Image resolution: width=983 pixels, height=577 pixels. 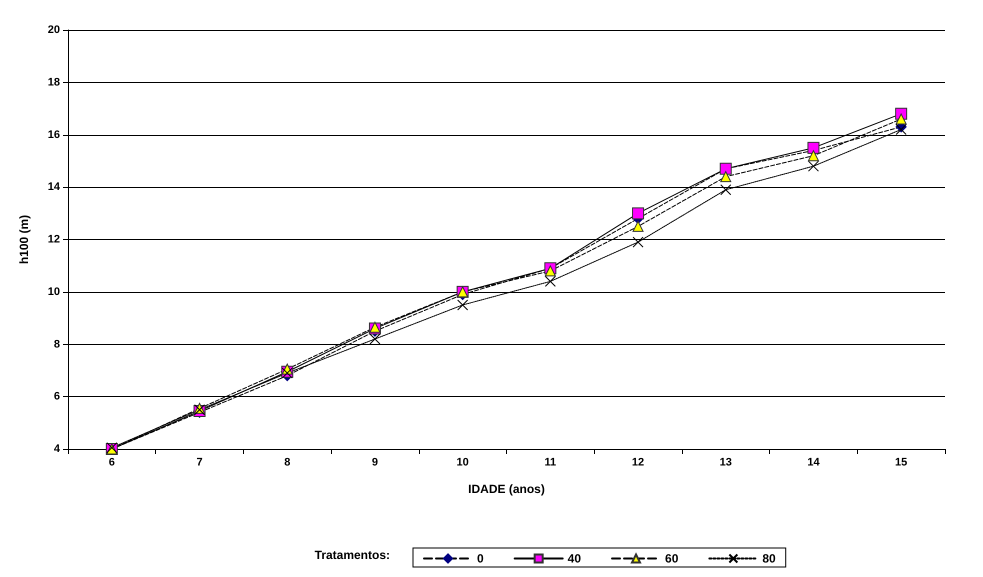 What do you see at coordinates (24, 239) in the screenshot?
I see `y-axis-title: h100 (m)` at bounding box center [24, 239].